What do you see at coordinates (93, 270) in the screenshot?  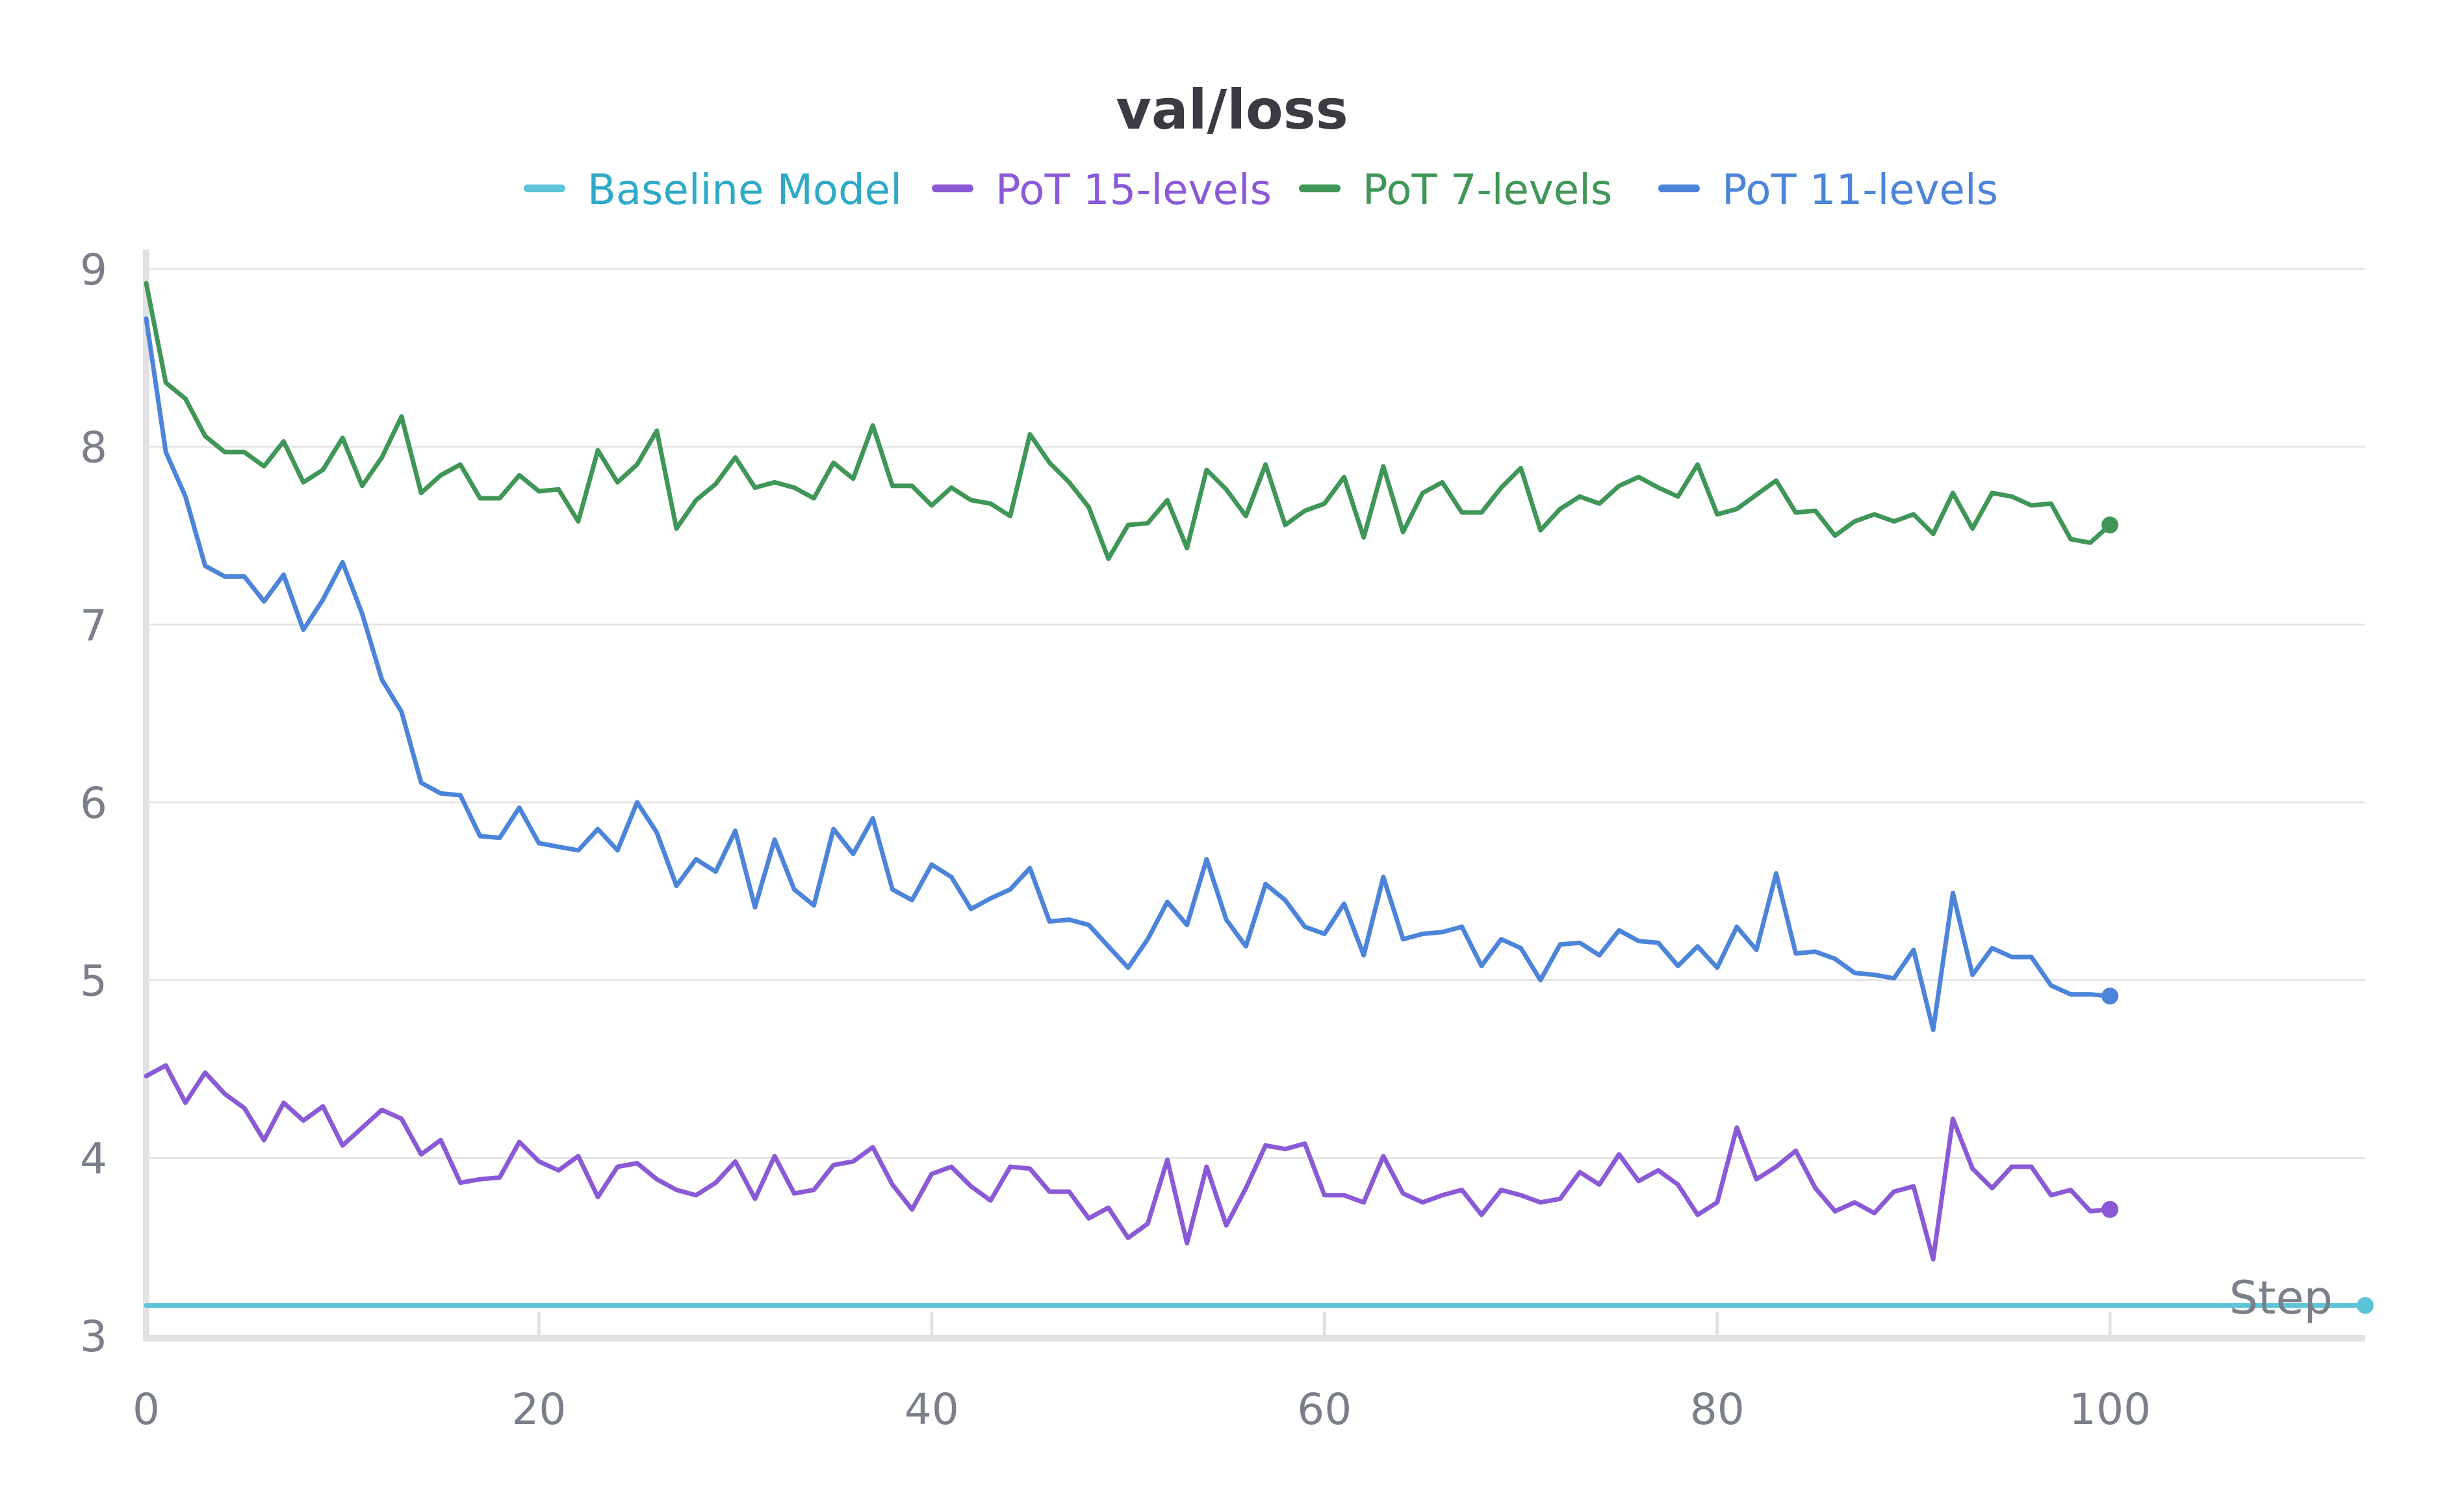 I see `y-tick-label: 9` at bounding box center [93, 270].